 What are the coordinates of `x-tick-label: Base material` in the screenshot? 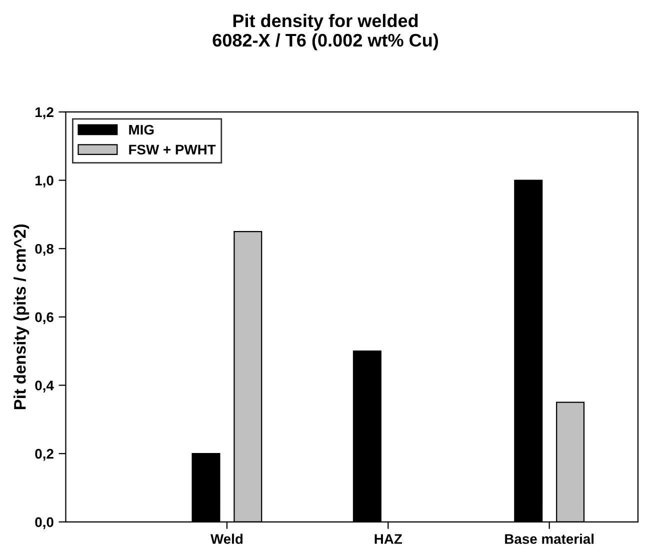 It's located at (549, 539).